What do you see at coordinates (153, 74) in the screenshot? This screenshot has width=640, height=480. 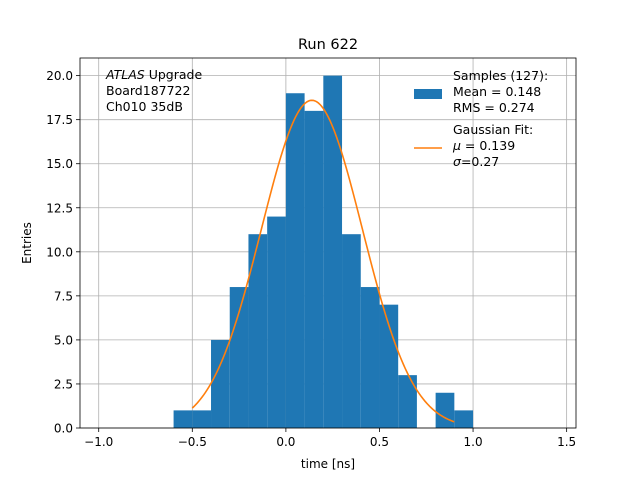 I see `annotation-line: ATLAS Upgrade` at bounding box center [153, 74].